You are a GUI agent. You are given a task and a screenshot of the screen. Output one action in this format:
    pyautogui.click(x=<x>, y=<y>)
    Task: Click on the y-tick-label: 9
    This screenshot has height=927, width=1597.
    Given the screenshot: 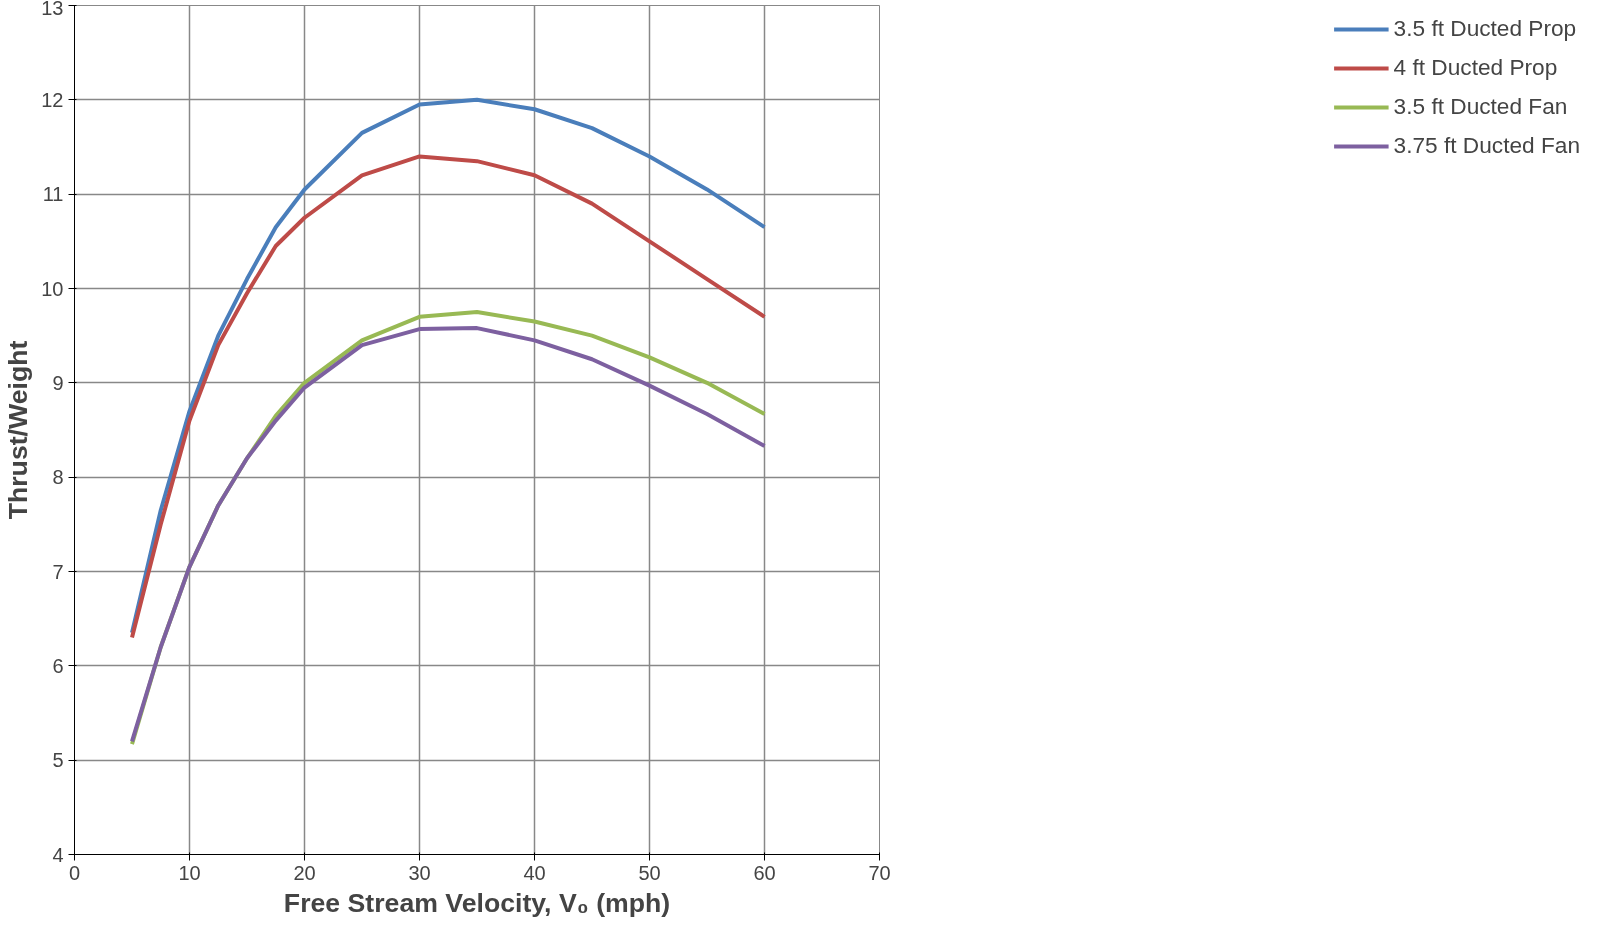 What is the action you would take?
    pyautogui.click(x=58, y=382)
    